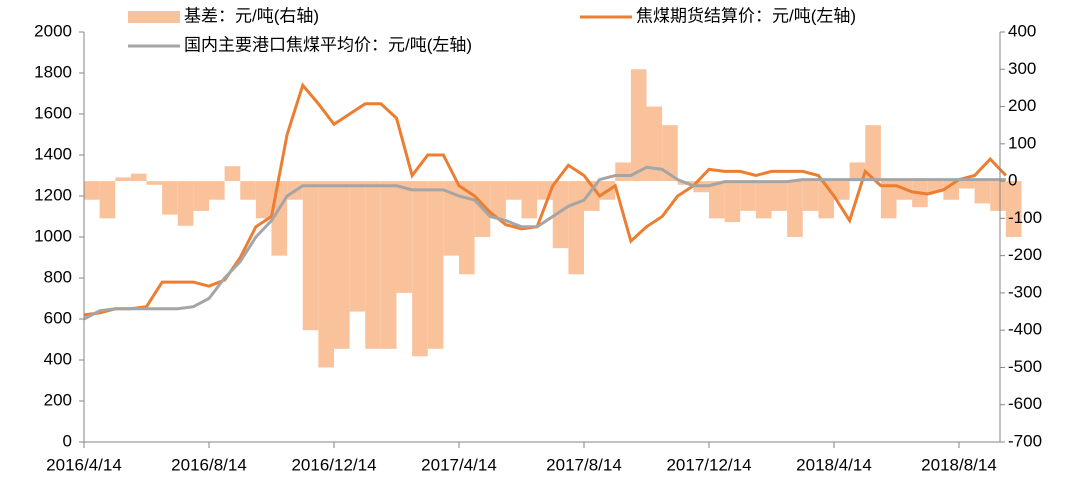 This screenshot has width=1080, height=479. I want to click on legend-label: 焦煤期货结算价：元/吨(左轴), so click(746, 15).